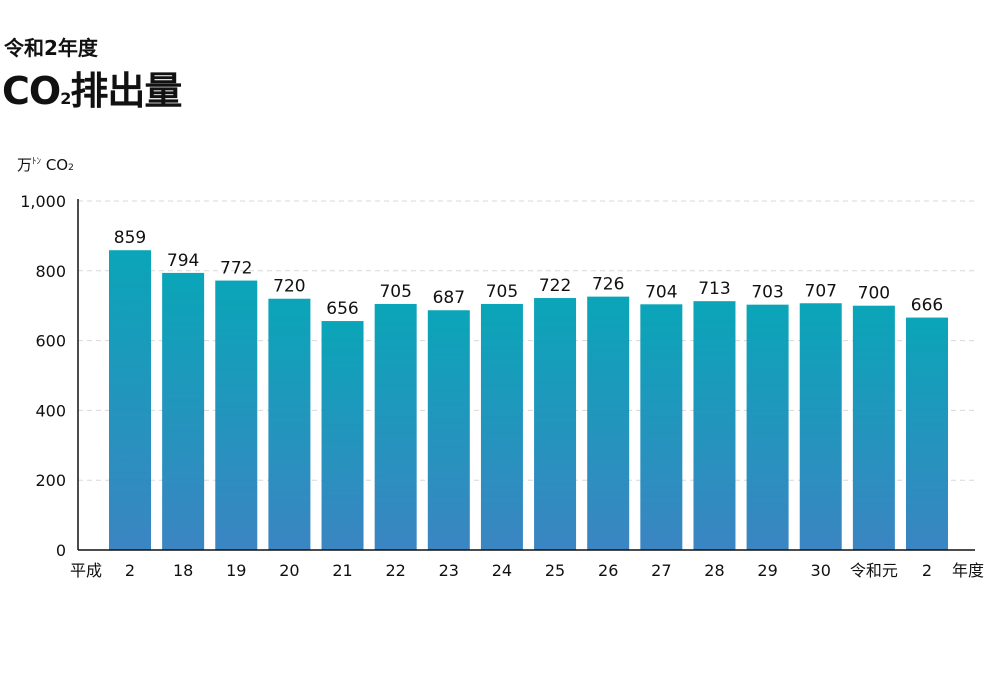 The image size is (1000, 700). Describe the element at coordinates (71, 168) in the screenshot. I see `unit-subscript: 2` at that location.